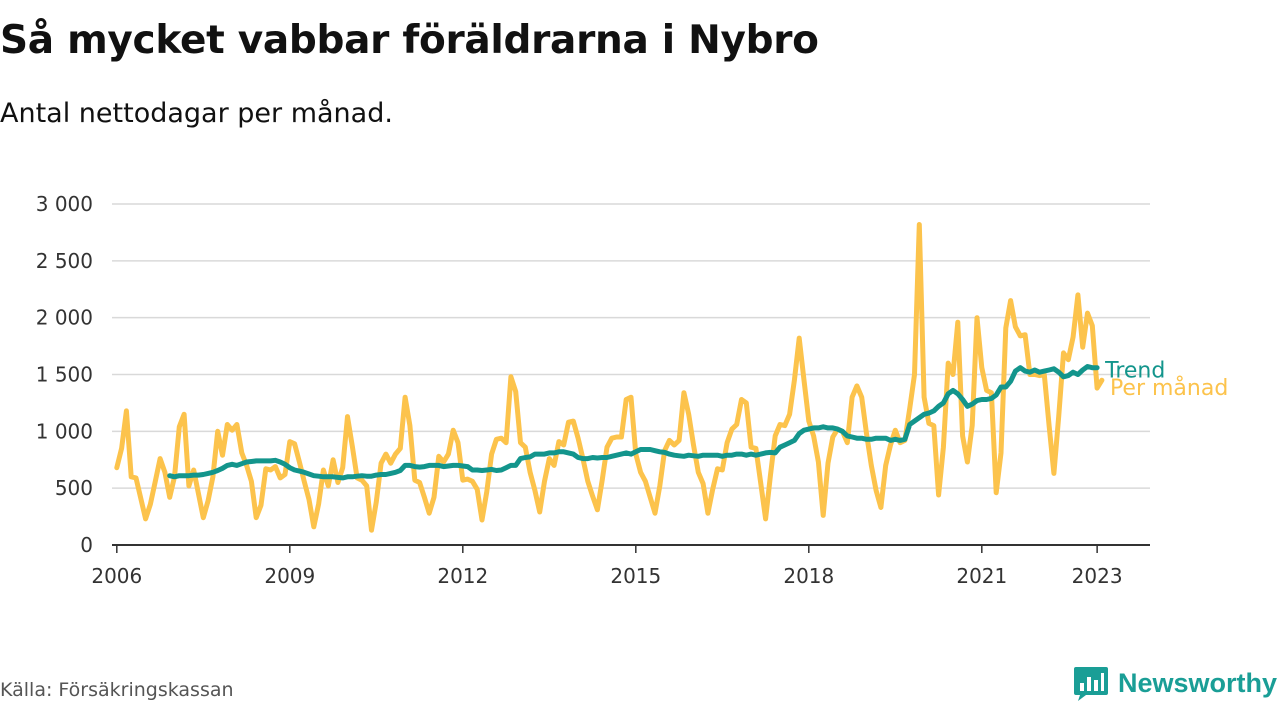 The height and width of the screenshot is (720, 1280). Describe the element at coordinates (289, 576) in the screenshot. I see `x-tick-label: 2009` at that location.